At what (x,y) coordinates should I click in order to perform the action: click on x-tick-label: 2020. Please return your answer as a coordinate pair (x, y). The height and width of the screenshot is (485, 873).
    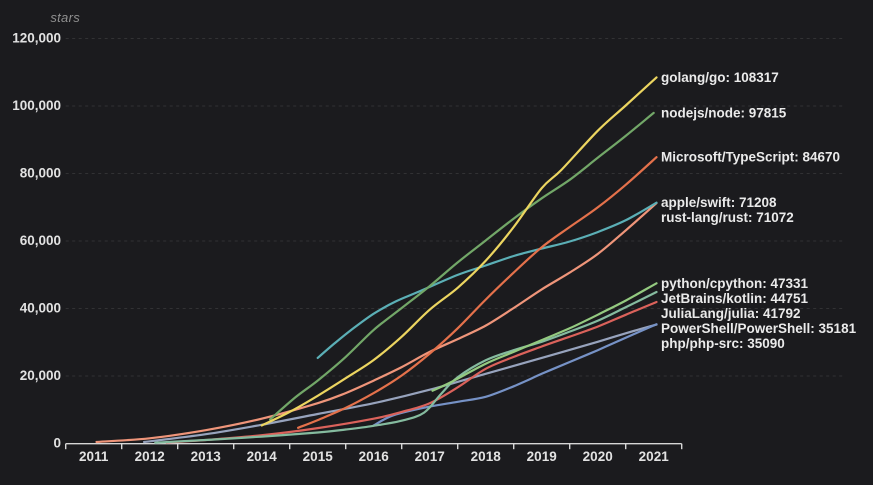
    Looking at the image, I should click on (598, 456).